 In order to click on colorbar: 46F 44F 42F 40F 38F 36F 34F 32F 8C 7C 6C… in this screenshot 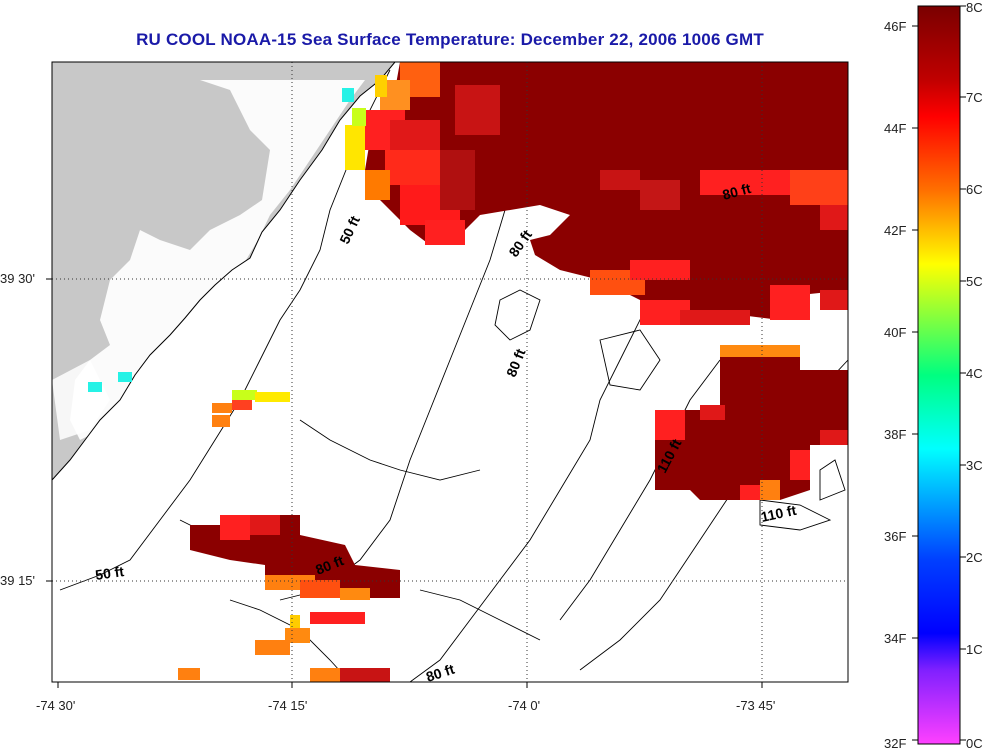, I will do `click(933, 375)`.